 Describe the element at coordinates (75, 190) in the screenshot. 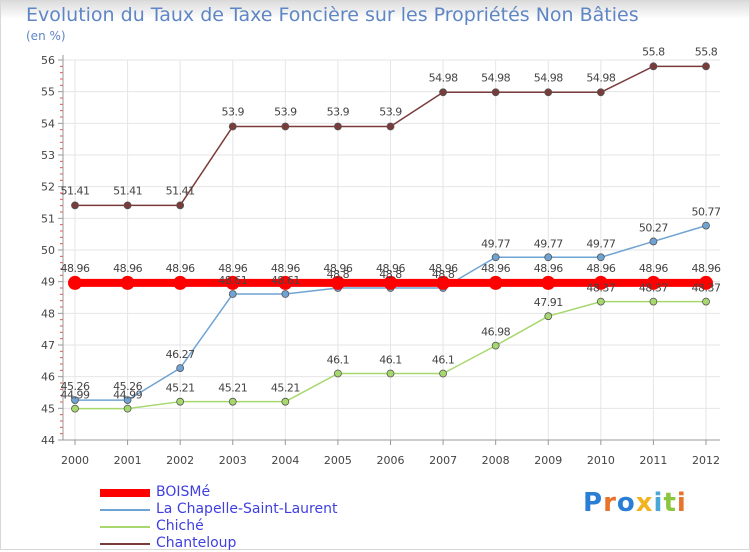

I see `data-label: 51.41` at that location.